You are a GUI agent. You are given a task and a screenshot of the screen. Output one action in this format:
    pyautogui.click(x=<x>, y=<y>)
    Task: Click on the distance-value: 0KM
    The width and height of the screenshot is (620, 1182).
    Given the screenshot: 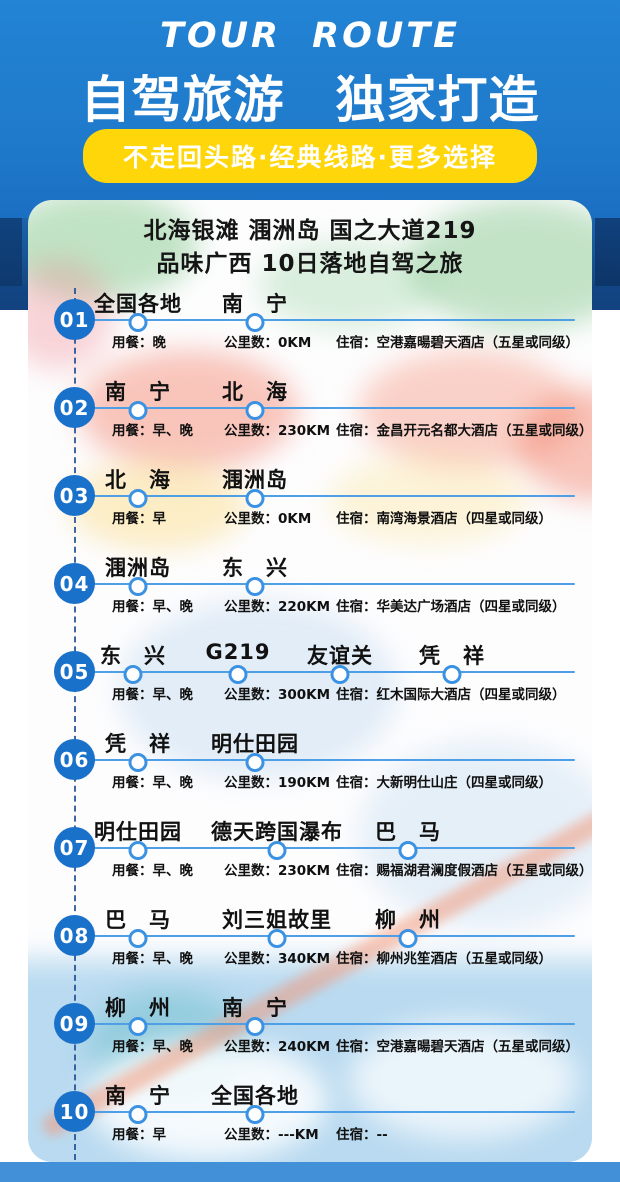 What is the action you would take?
    pyautogui.click(x=295, y=343)
    